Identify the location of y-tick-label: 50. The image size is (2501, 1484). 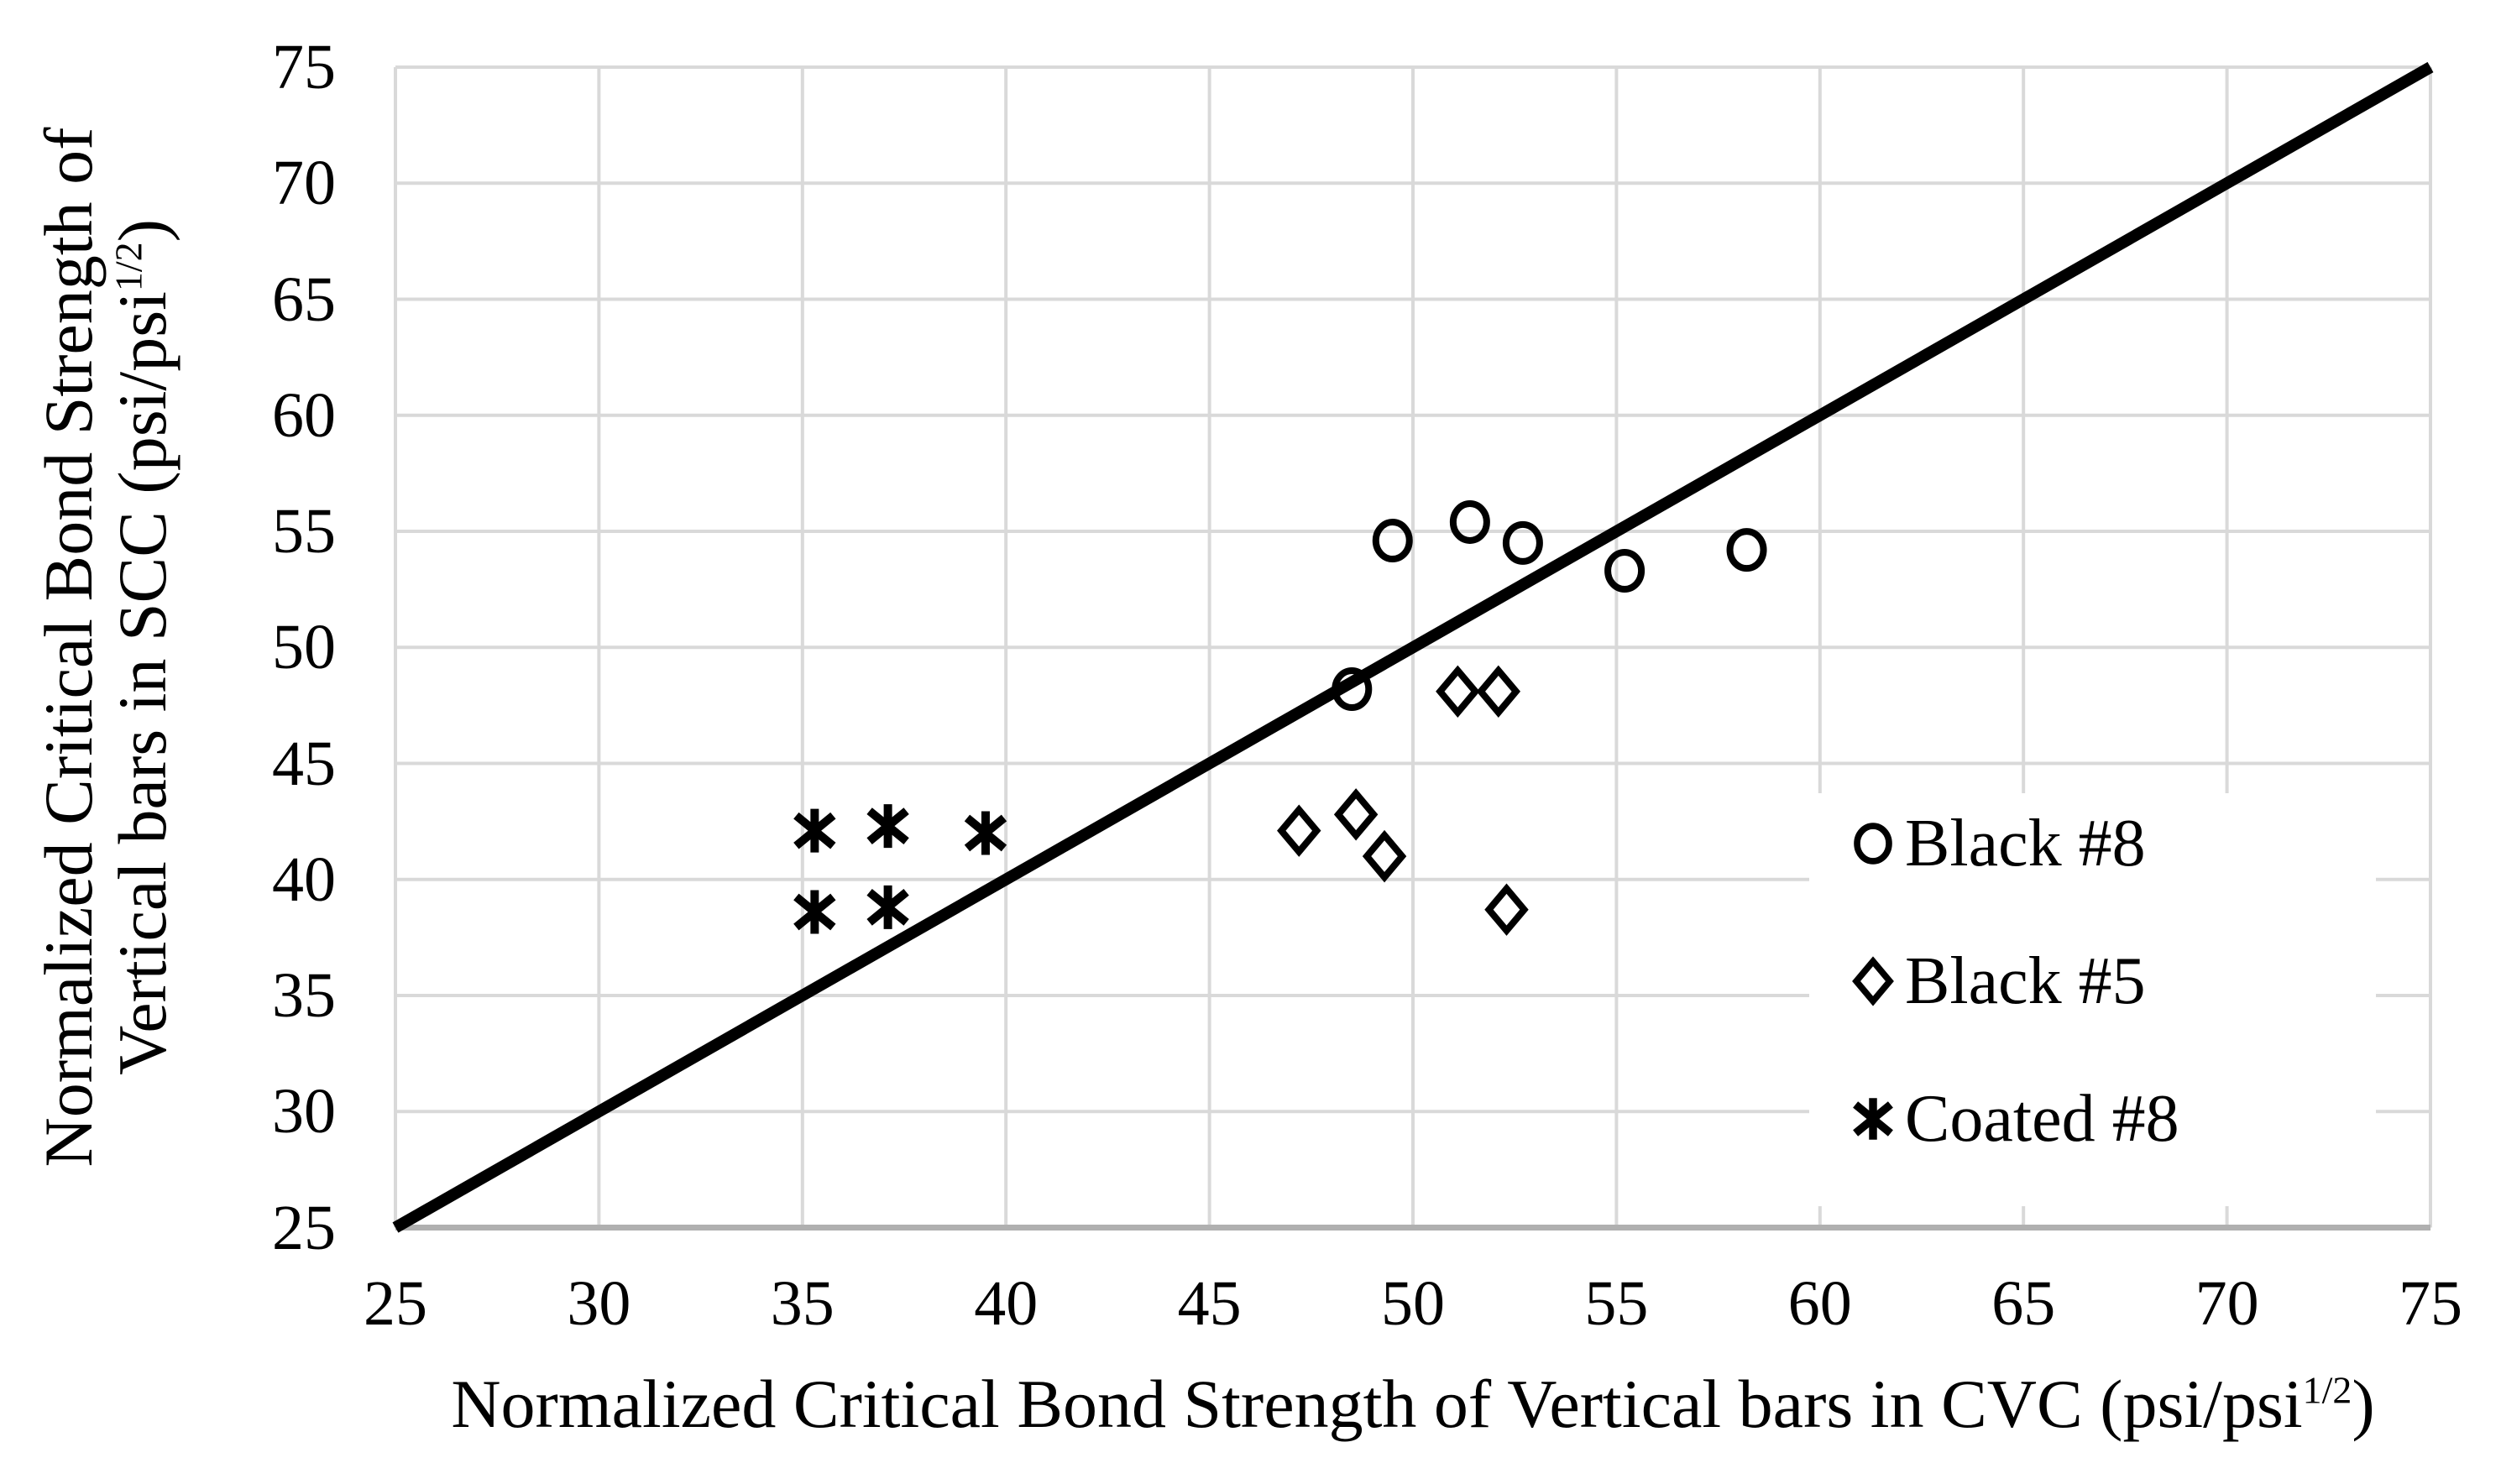
(304, 647).